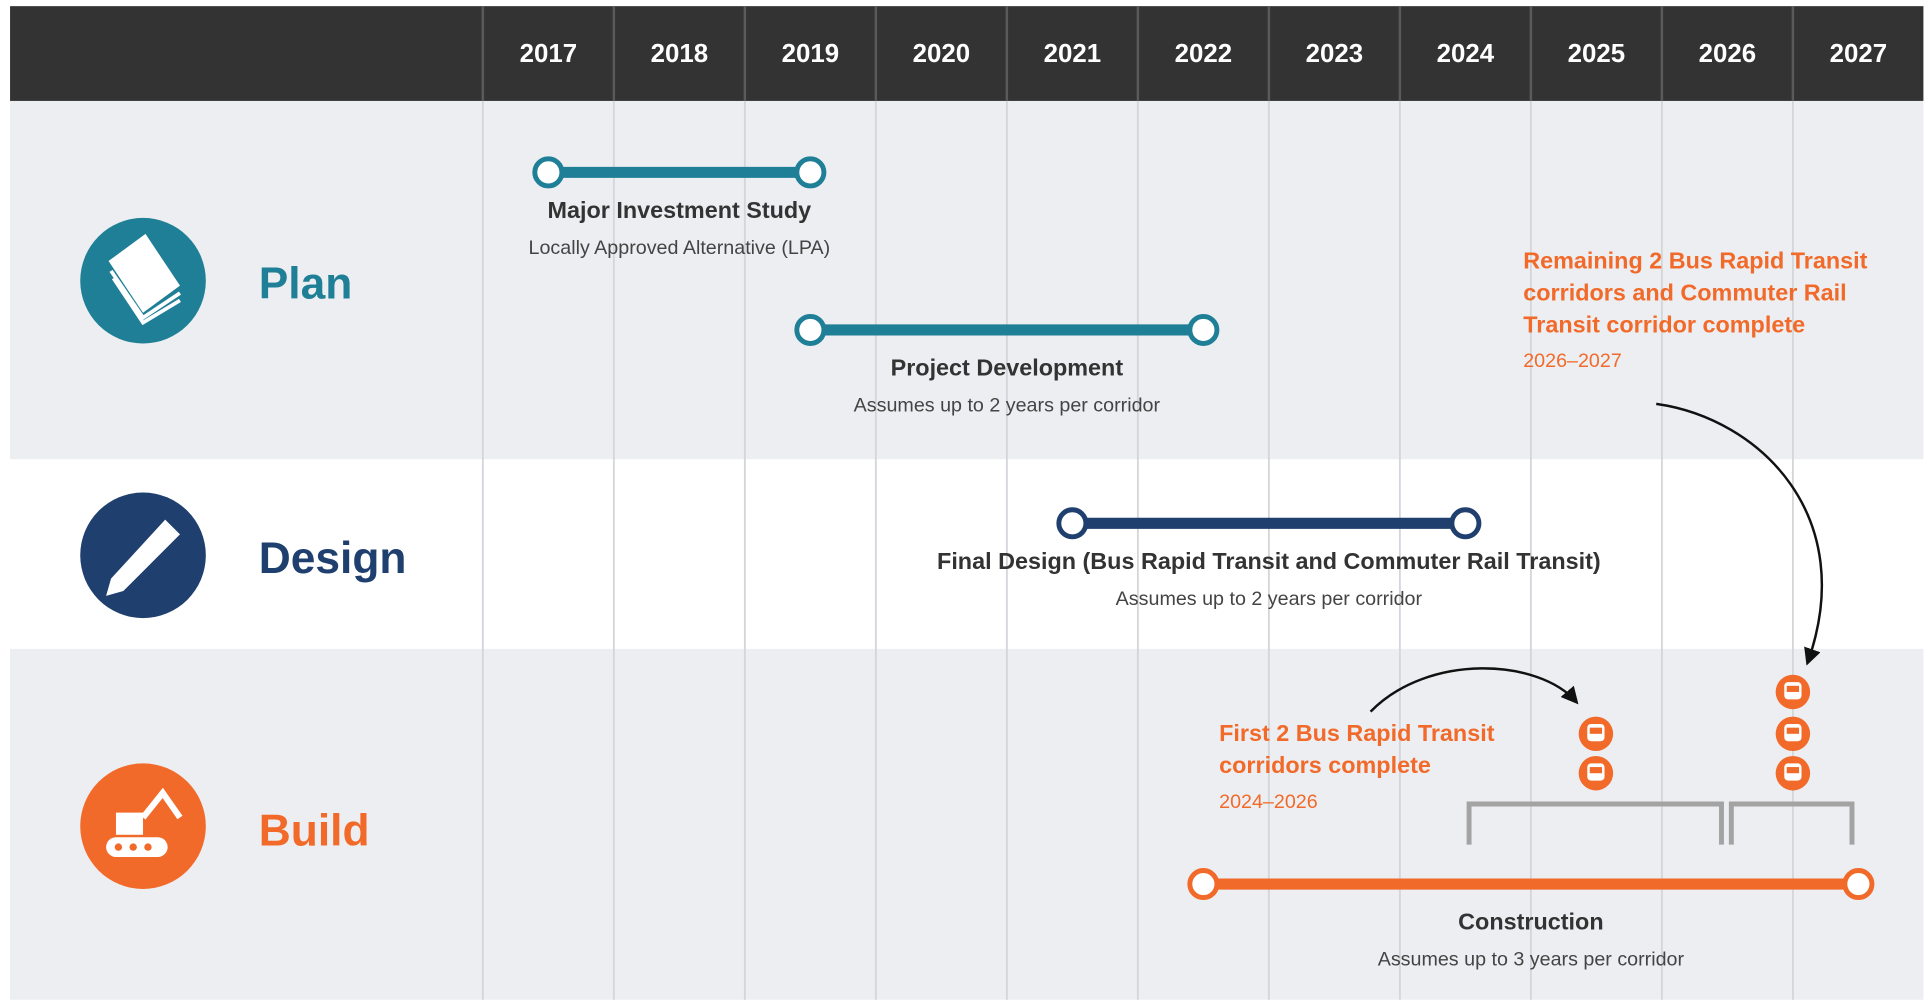 This screenshot has height=1001, width=1931. Describe the element at coordinates (1531, 960) in the screenshot. I see `task-subtitle: Assumes up to 3 years per corridor` at that location.